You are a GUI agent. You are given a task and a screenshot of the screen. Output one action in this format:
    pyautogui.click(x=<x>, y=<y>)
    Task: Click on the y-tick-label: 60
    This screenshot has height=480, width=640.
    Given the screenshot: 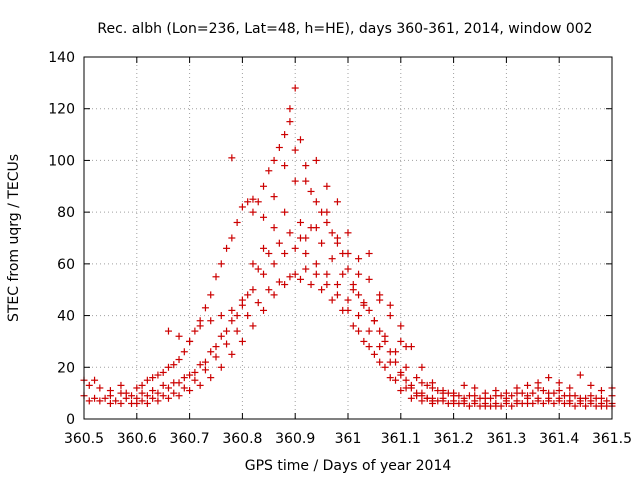 What is the action you would take?
    pyautogui.click(x=66, y=265)
    